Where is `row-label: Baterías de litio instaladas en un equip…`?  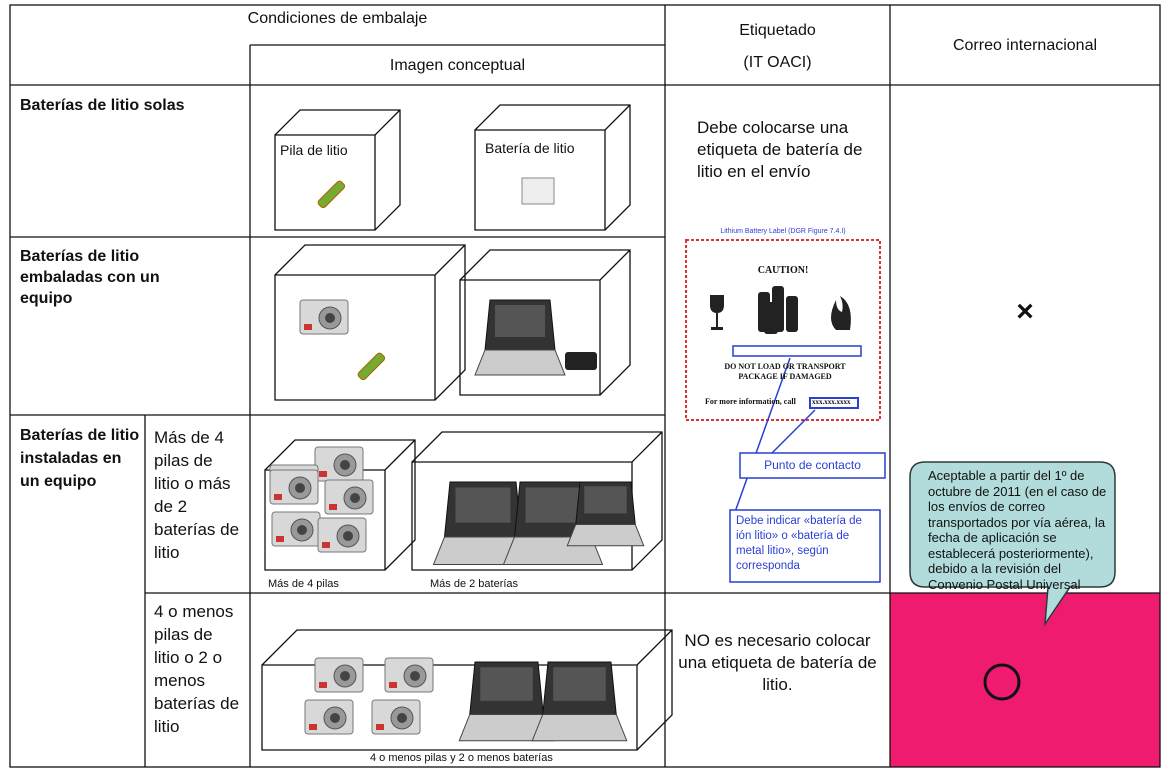
row-label: Baterías de litio instaladas en un equip… is located at coordinates (80, 458).